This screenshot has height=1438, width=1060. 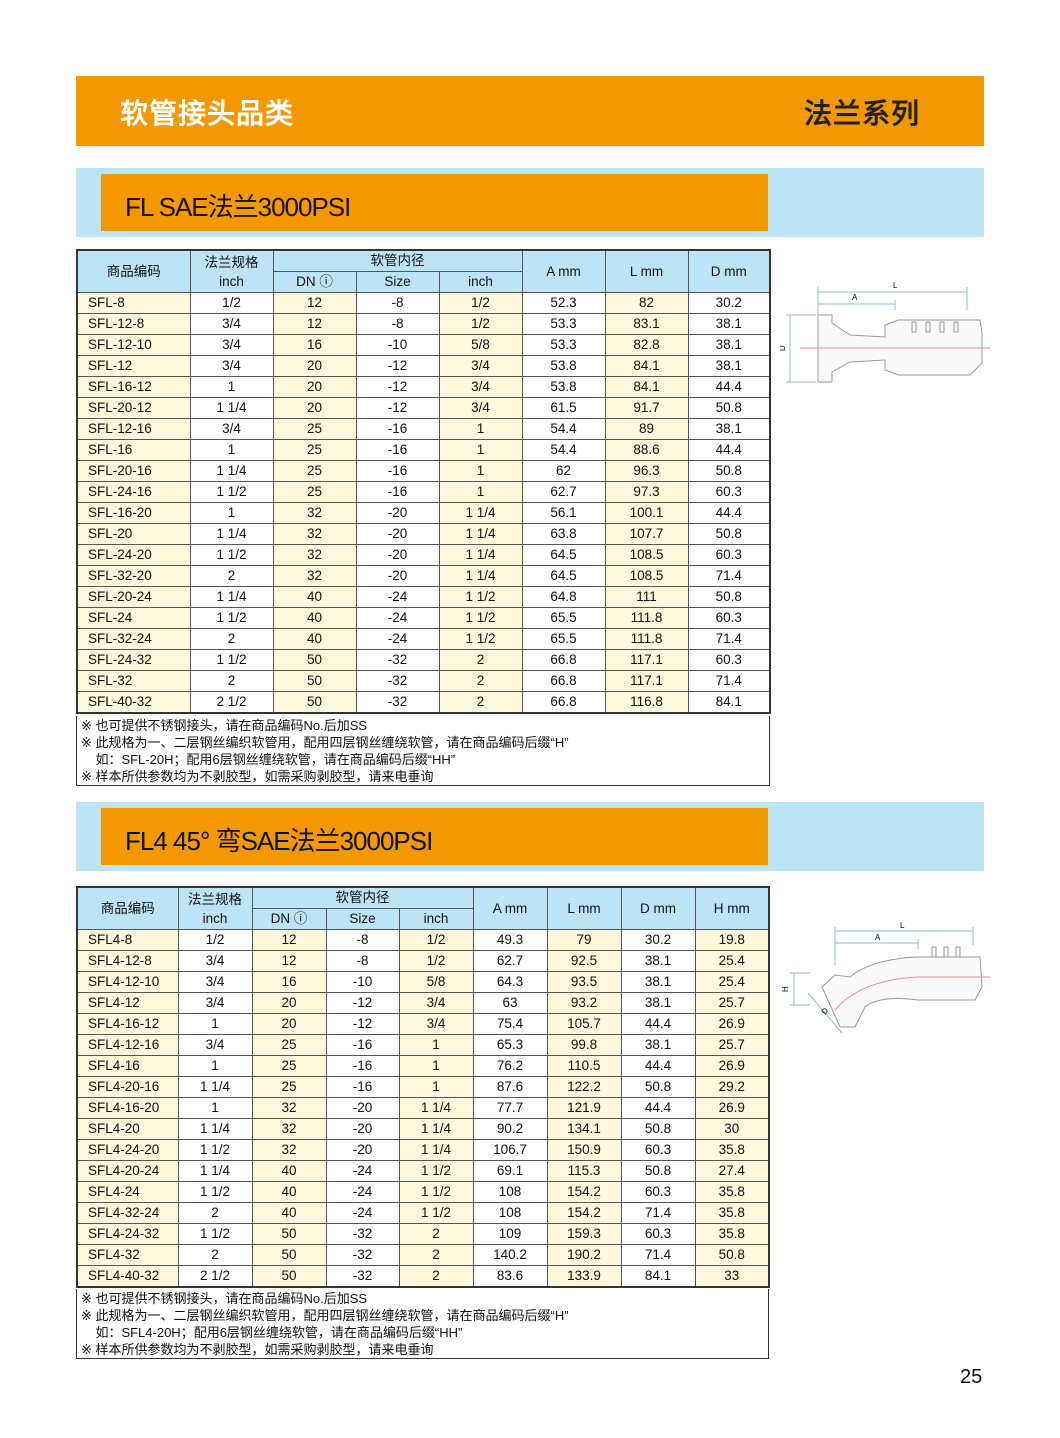 I want to click on cell: 66.8, so click(x=563, y=681).